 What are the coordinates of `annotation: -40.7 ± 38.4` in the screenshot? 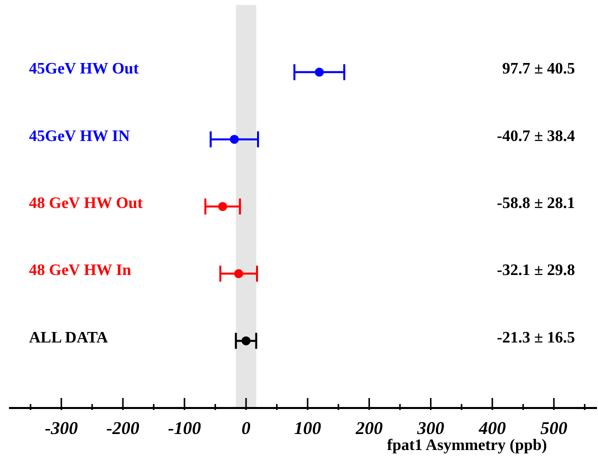 It's located at (535, 136).